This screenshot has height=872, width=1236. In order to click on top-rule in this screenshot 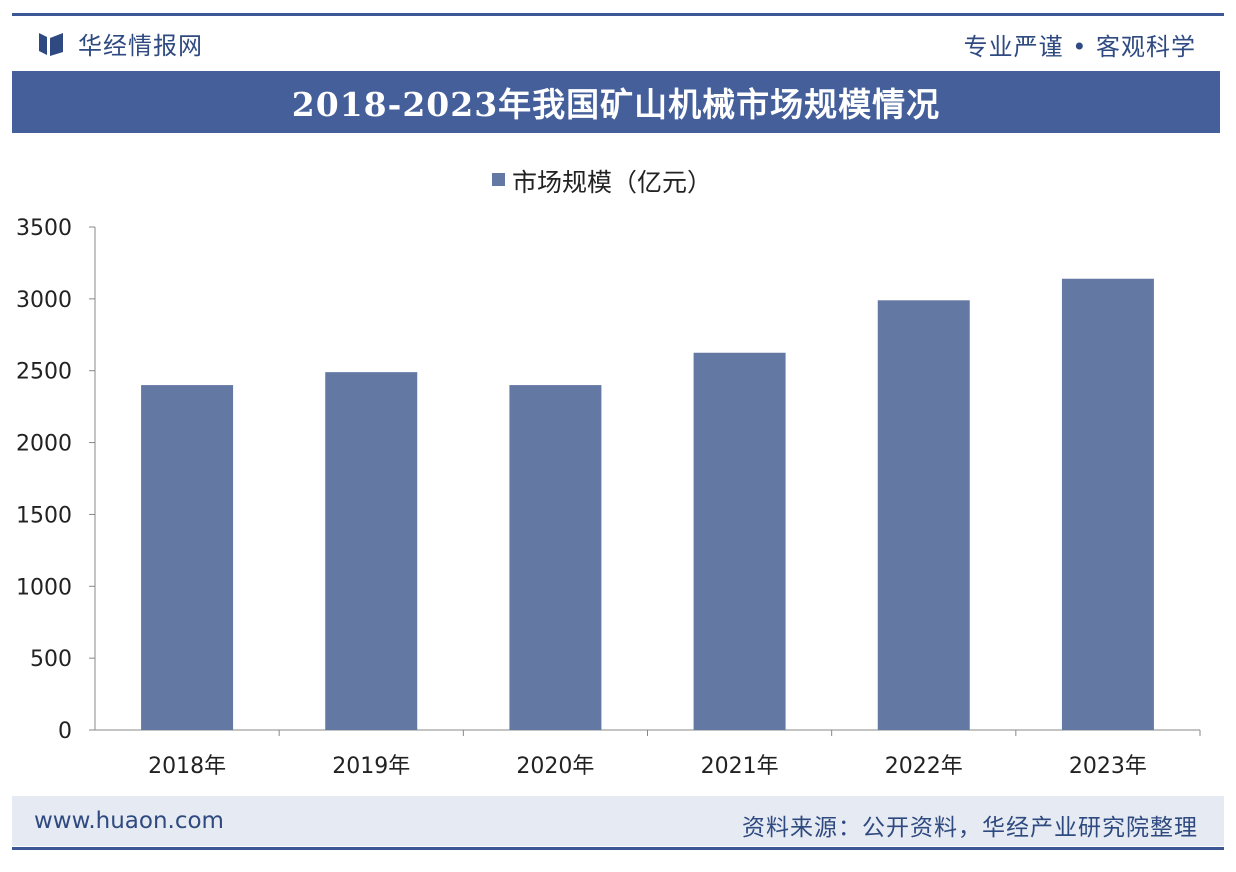, I will do `click(618, 14)`.